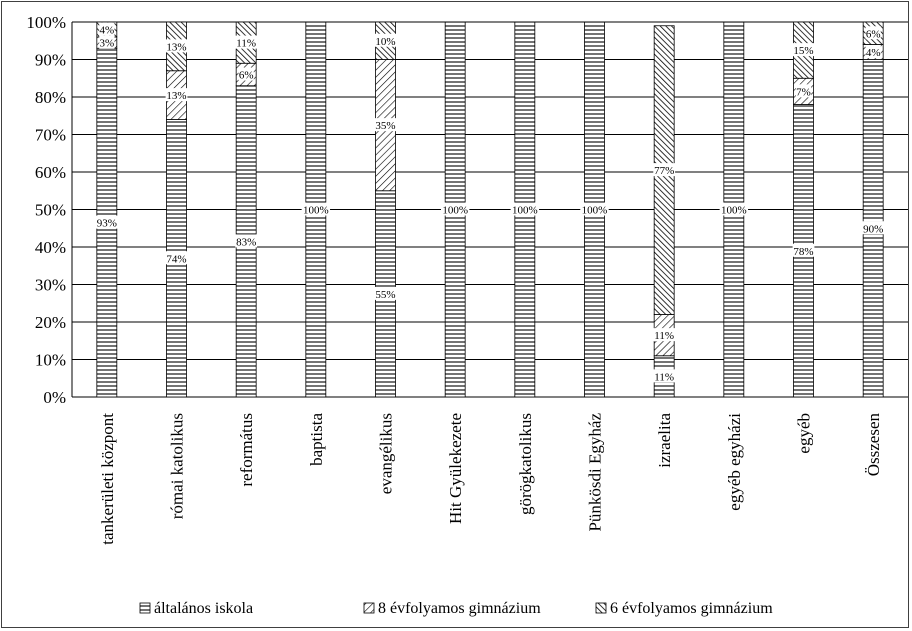  What do you see at coordinates (50, 135) in the screenshot?
I see `y-tick-label: 70%` at bounding box center [50, 135].